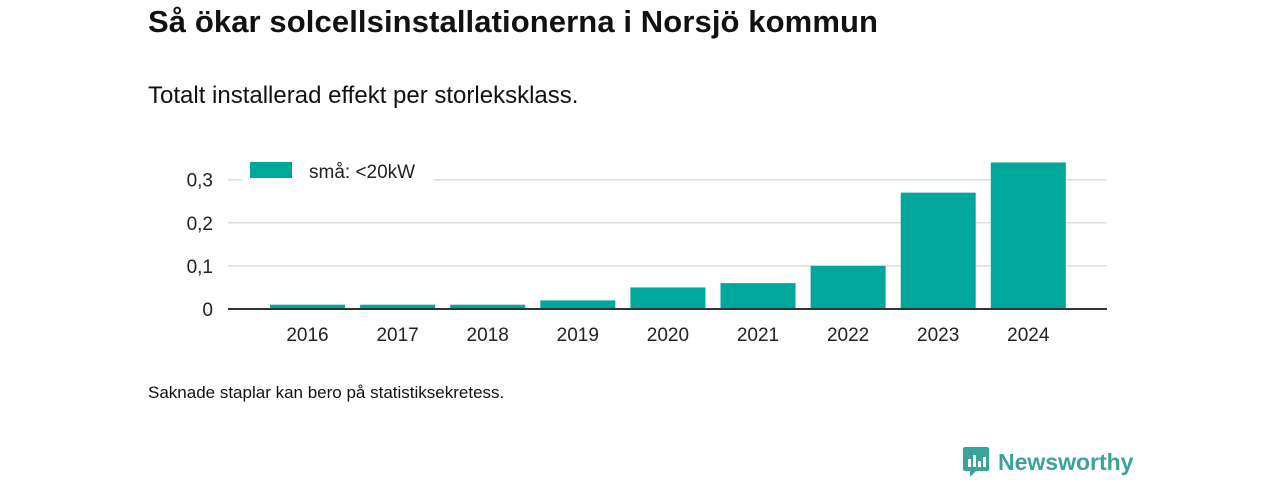 The width and height of the screenshot is (1280, 480). I want to click on x-tick-label: 2019, so click(578, 335).